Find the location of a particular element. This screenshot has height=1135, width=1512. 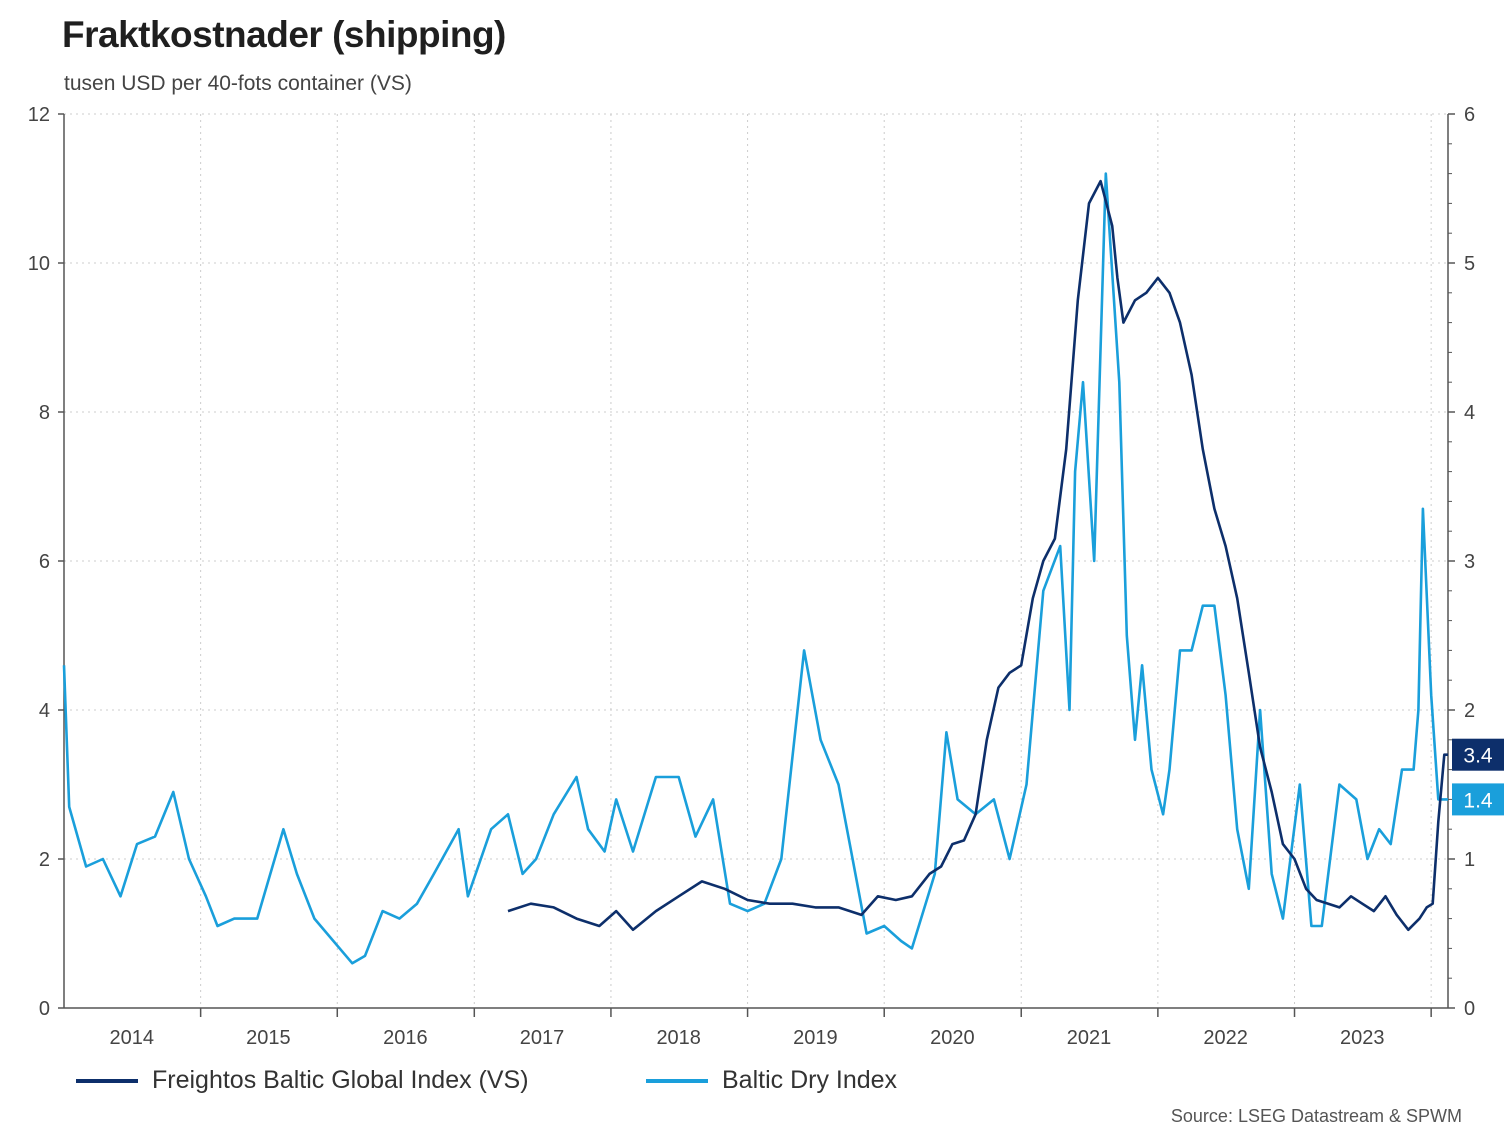

y-right-tick-label: 3 is located at coordinates (1469, 562).